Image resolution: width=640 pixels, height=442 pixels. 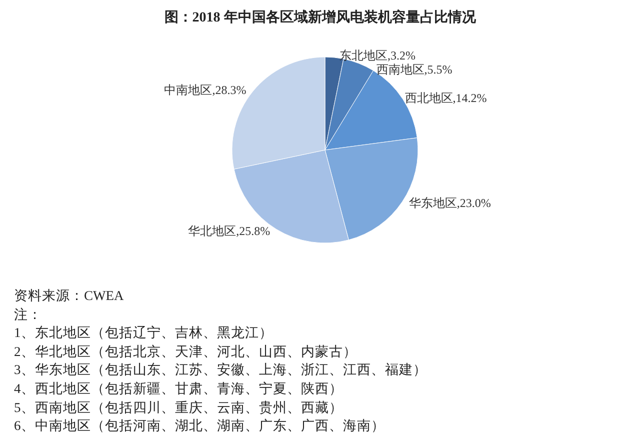 What do you see at coordinates (186, 351) in the screenshot?
I see `text: 2、华北地区（包括北京、天津、河北、山西、内蒙古）` at bounding box center [186, 351].